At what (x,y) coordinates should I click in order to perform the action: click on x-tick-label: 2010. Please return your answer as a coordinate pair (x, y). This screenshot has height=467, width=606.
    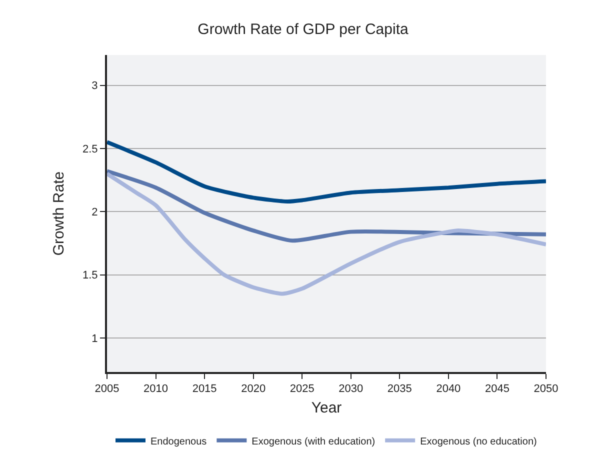
    Looking at the image, I should click on (156, 389).